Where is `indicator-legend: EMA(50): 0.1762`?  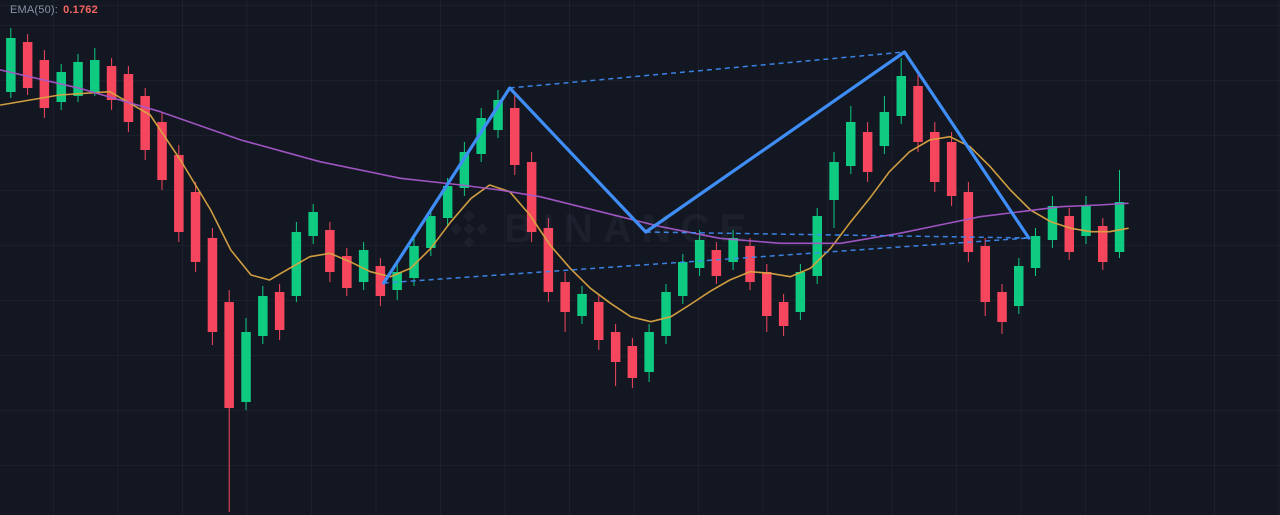
indicator-legend: EMA(50): 0.1762 is located at coordinates (54, 10).